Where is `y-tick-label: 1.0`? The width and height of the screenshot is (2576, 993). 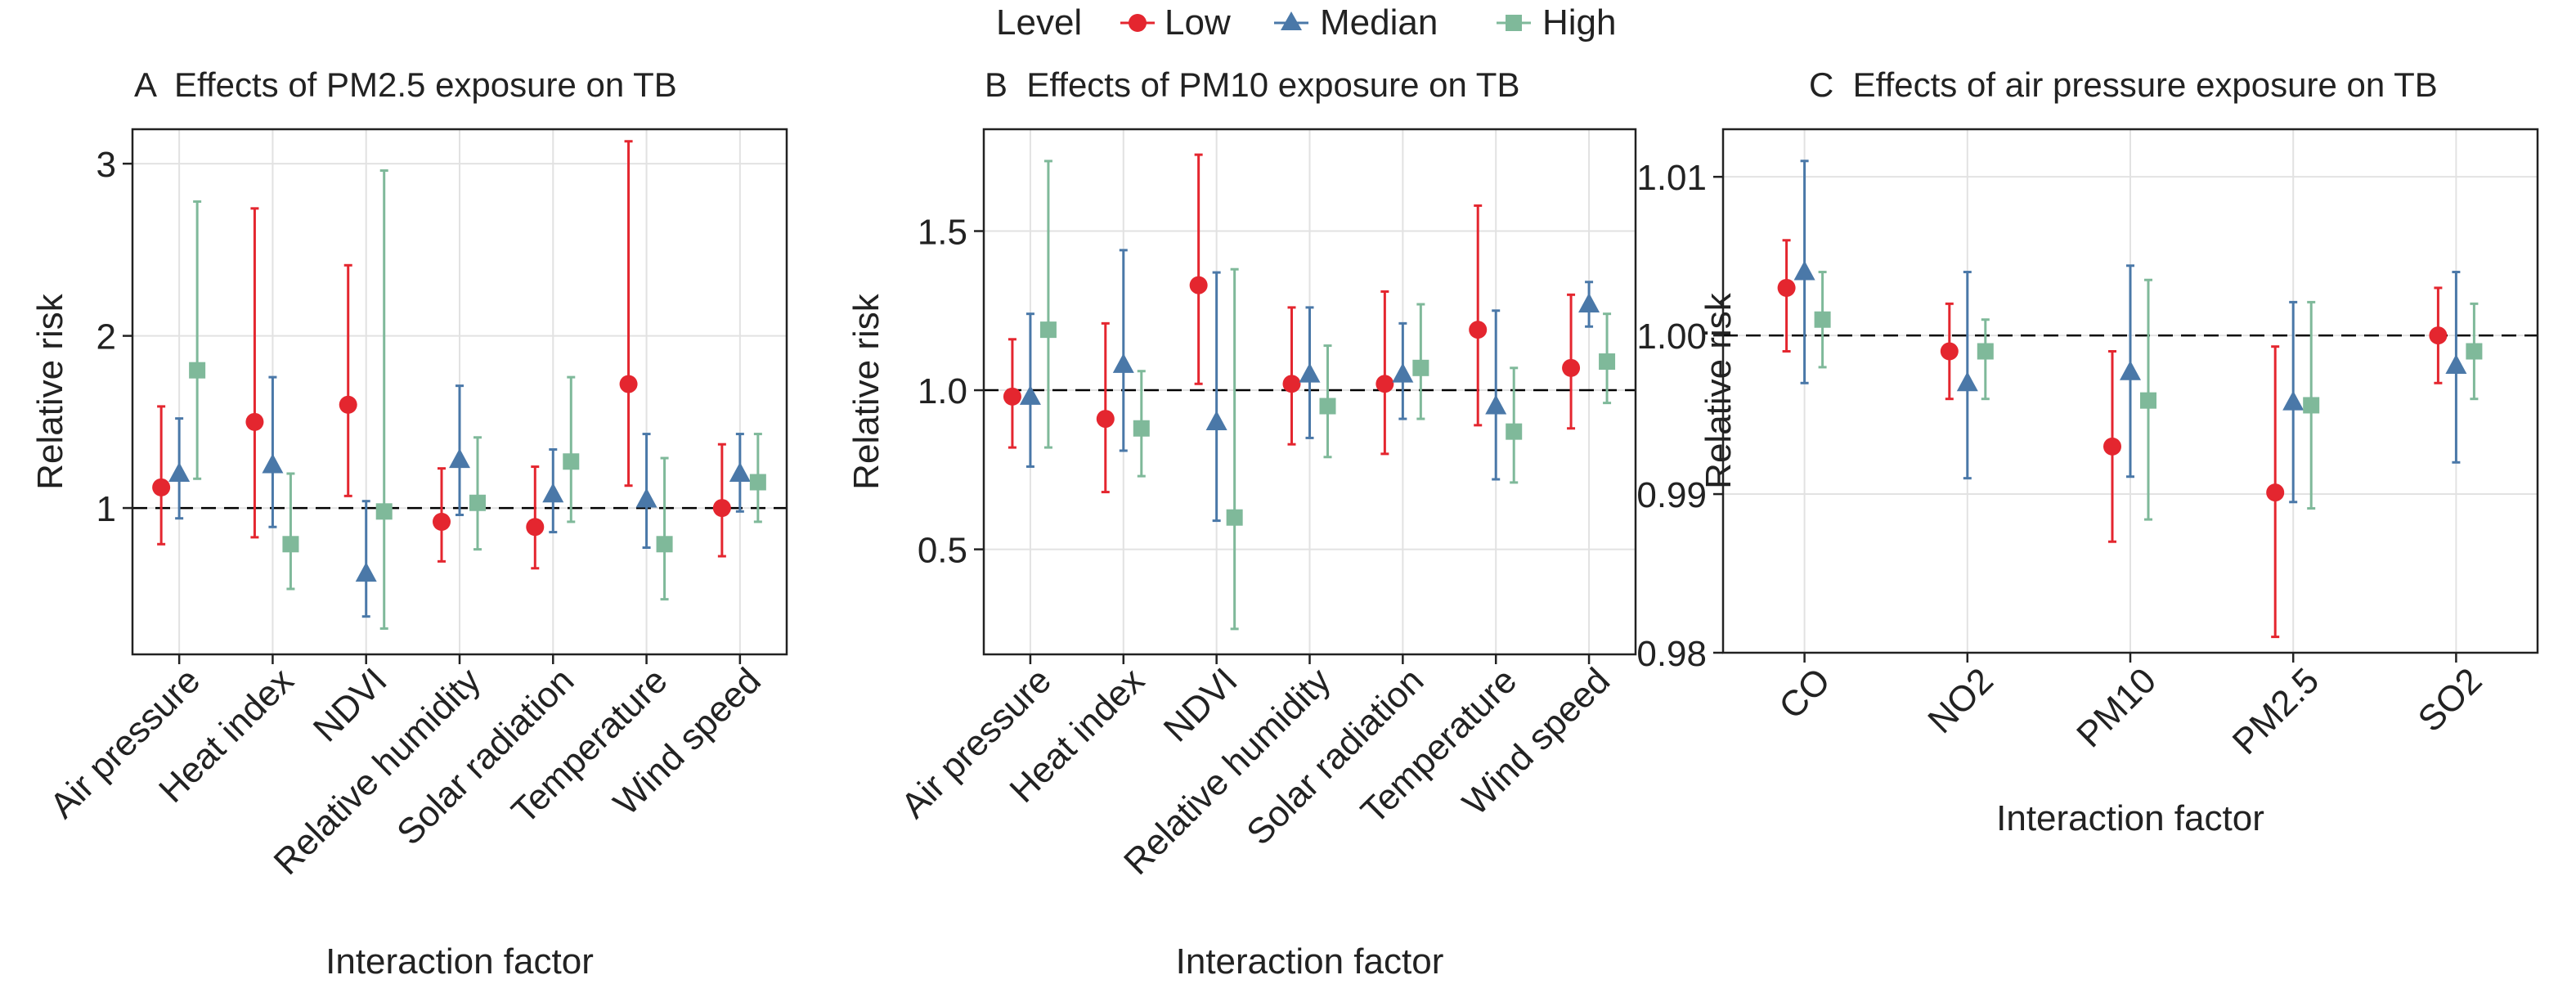
y-tick-label: 1.0 is located at coordinates (943, 391).